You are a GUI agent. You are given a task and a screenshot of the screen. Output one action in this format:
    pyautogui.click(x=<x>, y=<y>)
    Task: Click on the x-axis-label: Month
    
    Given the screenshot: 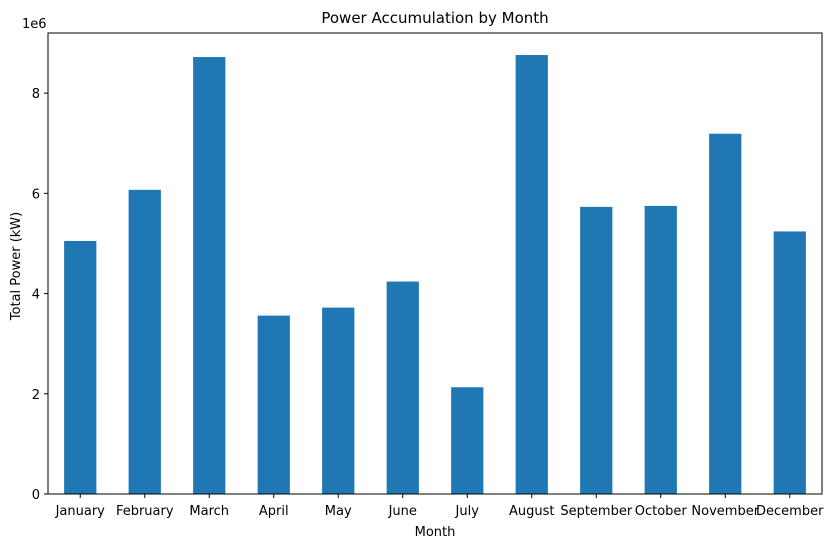 What is the action you would take?
    pyautogui.click(x=435, y=532)
    